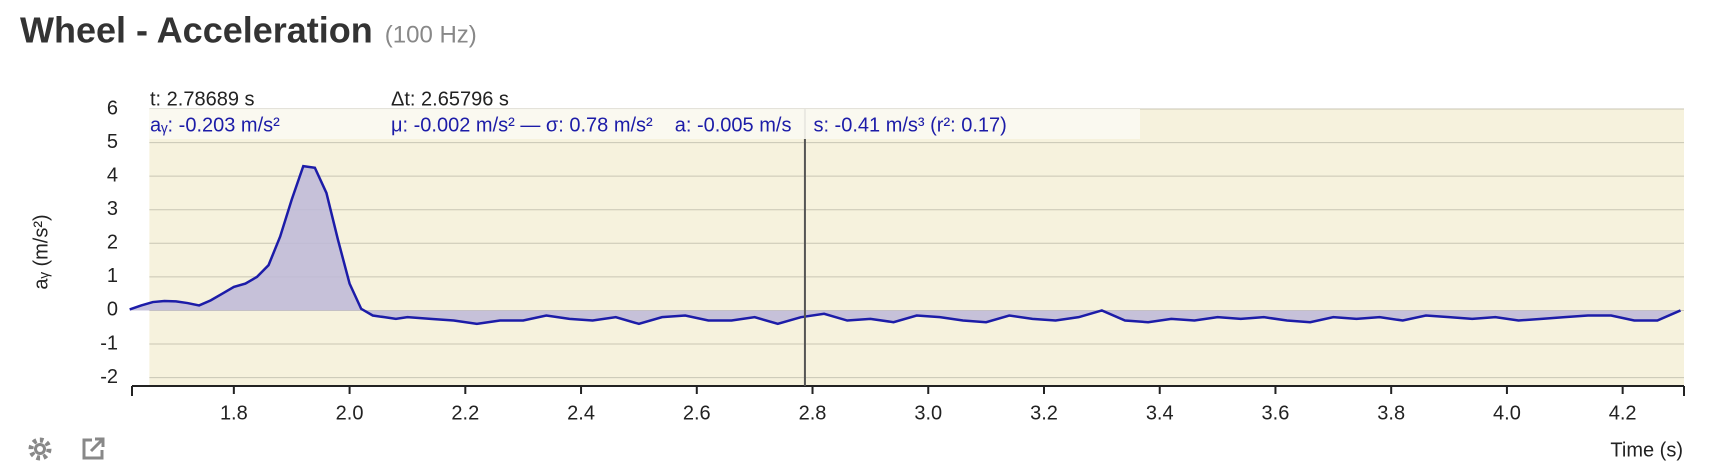 The image size is (1712, 470). Describe the element at coordinates (928, 413) in the screenshot. I see `x-tick-label: 3.0` at that location.